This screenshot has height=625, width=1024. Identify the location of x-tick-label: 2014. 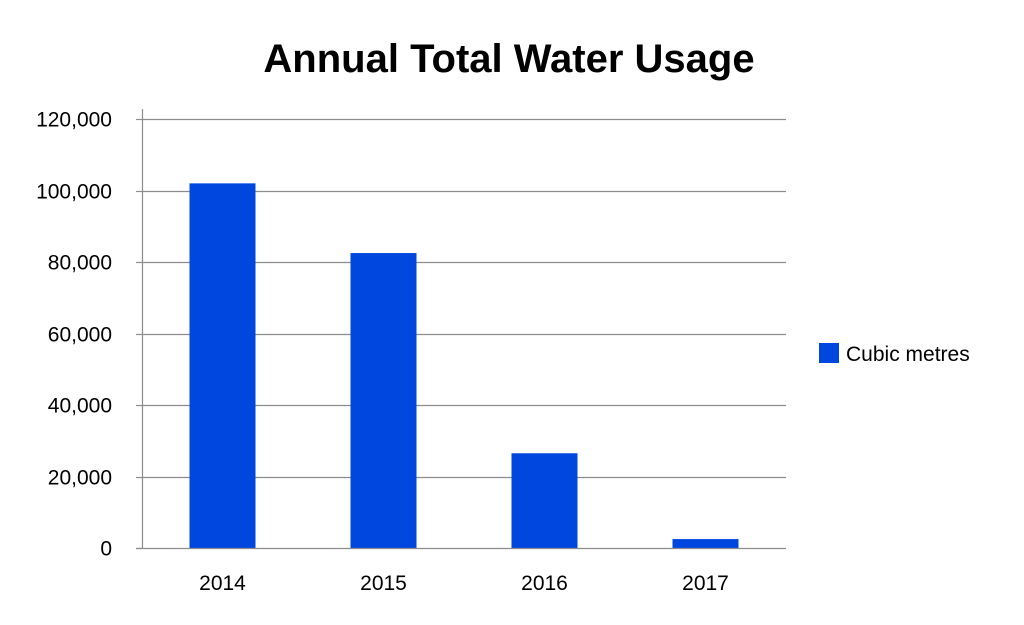
(222, 583).